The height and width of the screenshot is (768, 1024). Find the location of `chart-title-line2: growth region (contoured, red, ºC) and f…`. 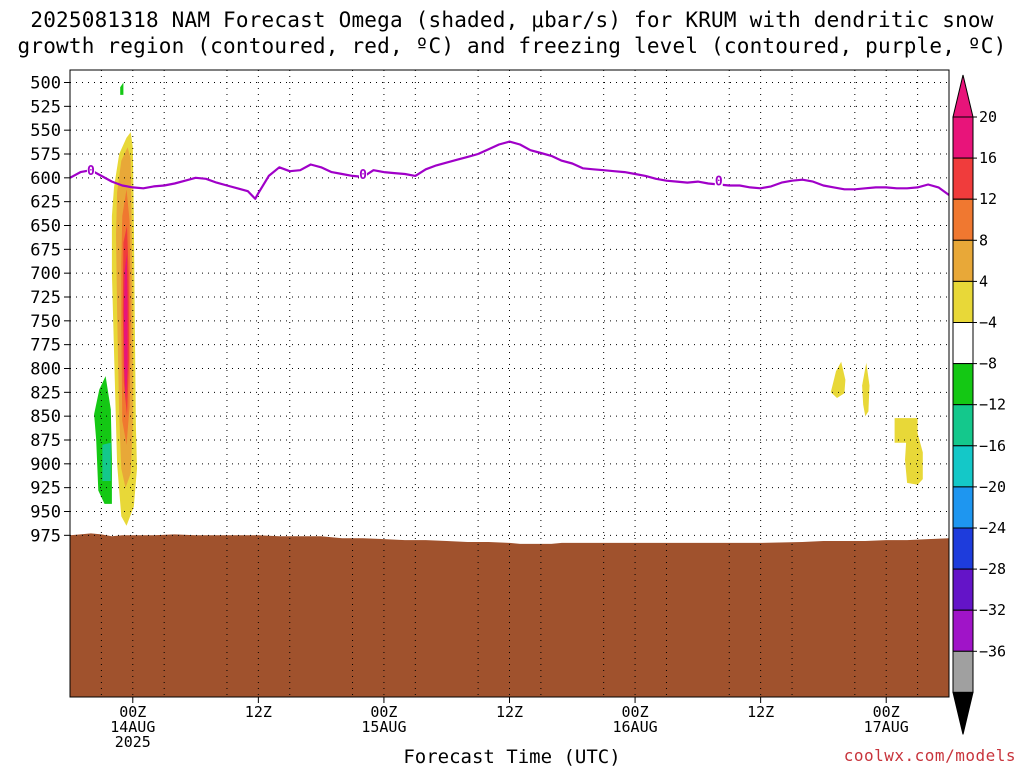

chart-title-line2: growth region (contoured, red, ºC) and f… is located at coordinates (512, 46).